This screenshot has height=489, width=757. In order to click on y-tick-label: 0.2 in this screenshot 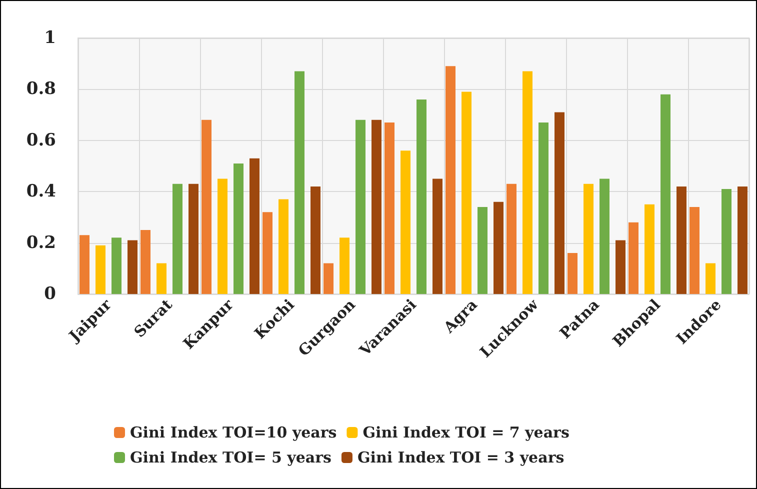, I will do `click(41, 242)`.